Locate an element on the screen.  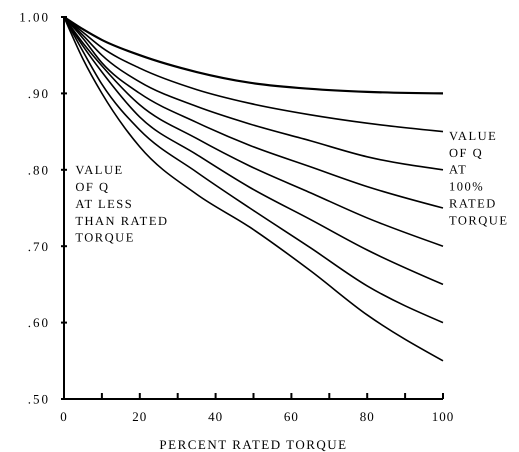
y-tick-label: .60 is located at coordinates (39, 322).